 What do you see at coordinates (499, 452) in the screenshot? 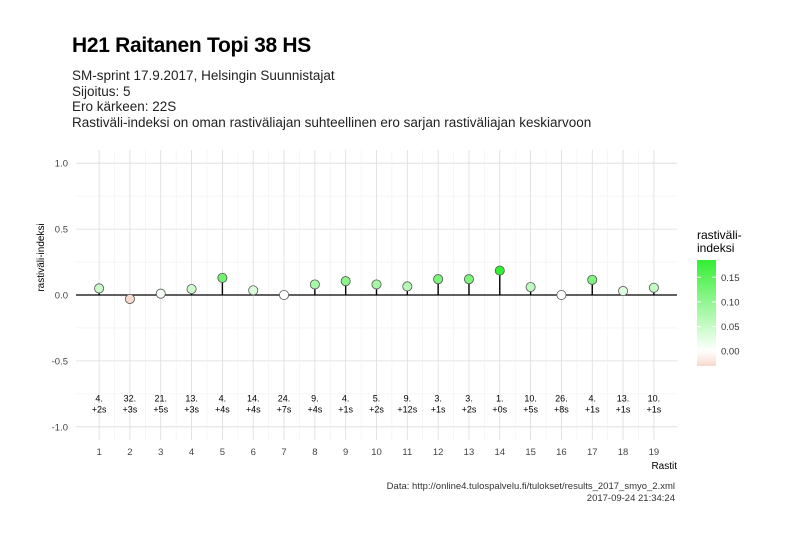
I see `x-tick-label: 14` at bounding box center [499, 452].